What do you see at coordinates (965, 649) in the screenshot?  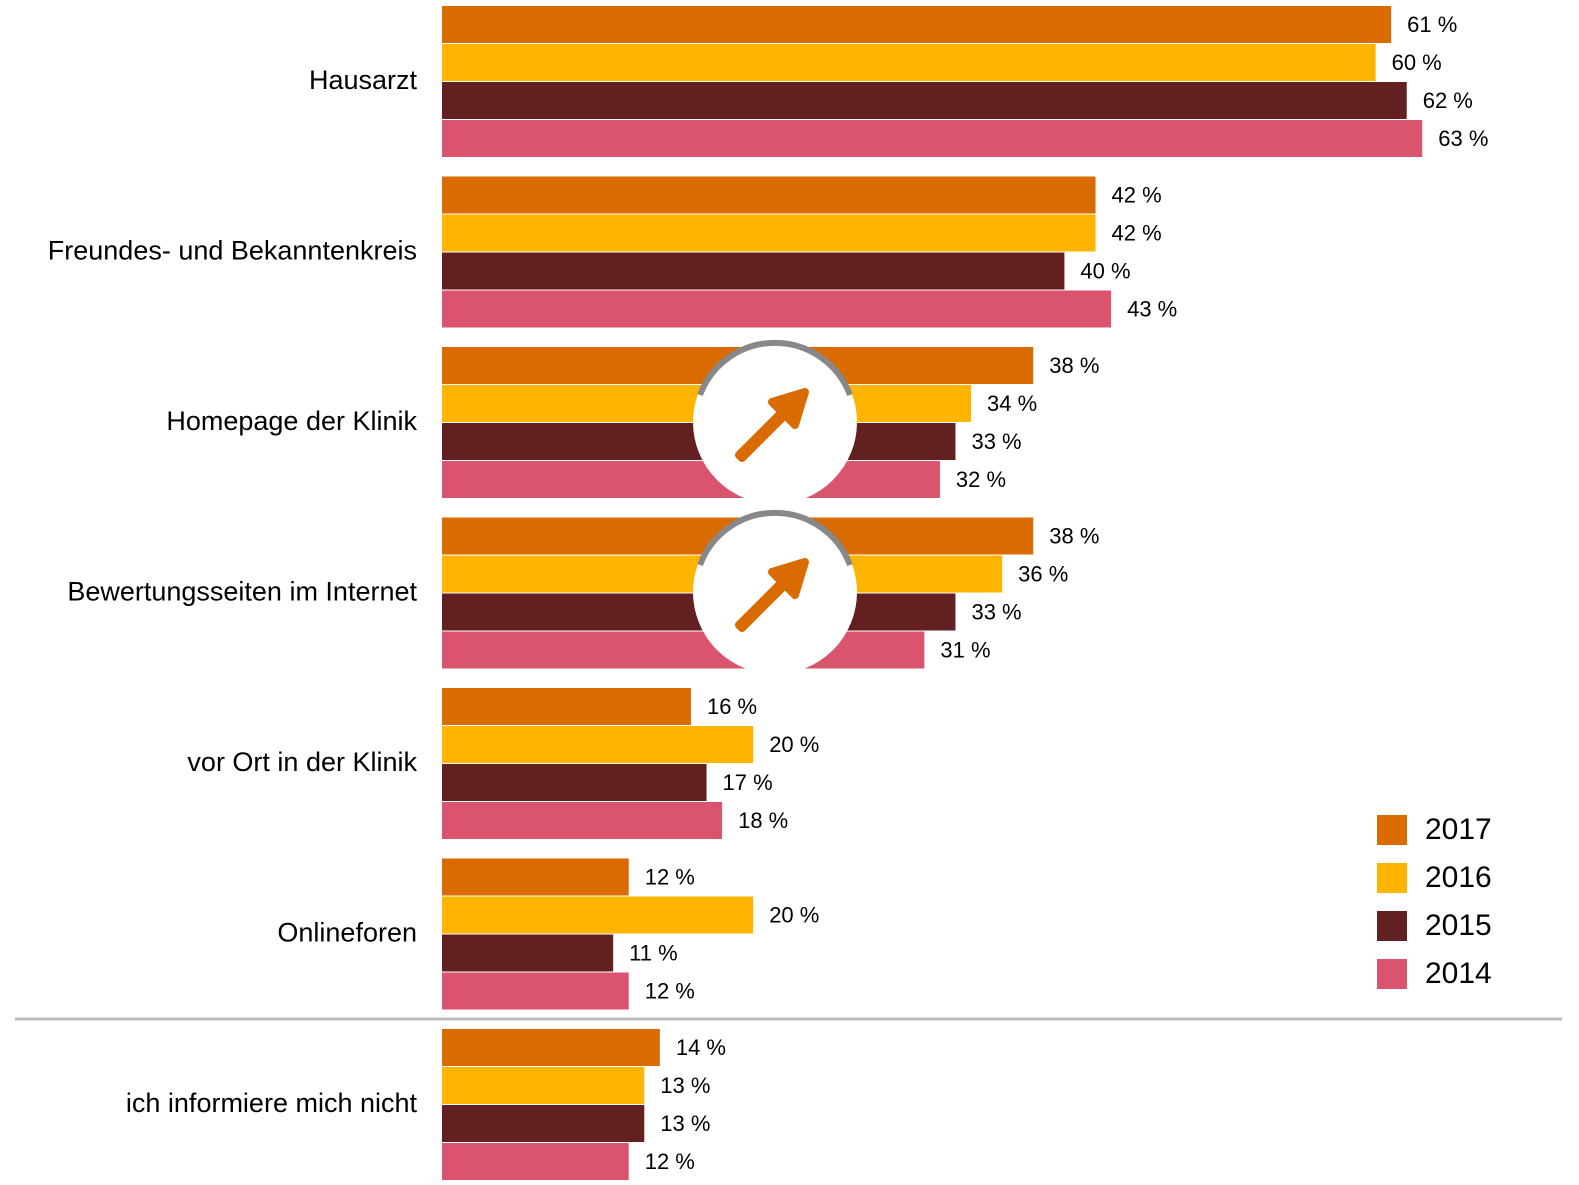 I see `value-label: 31 %` at bounding box center [965, 649].